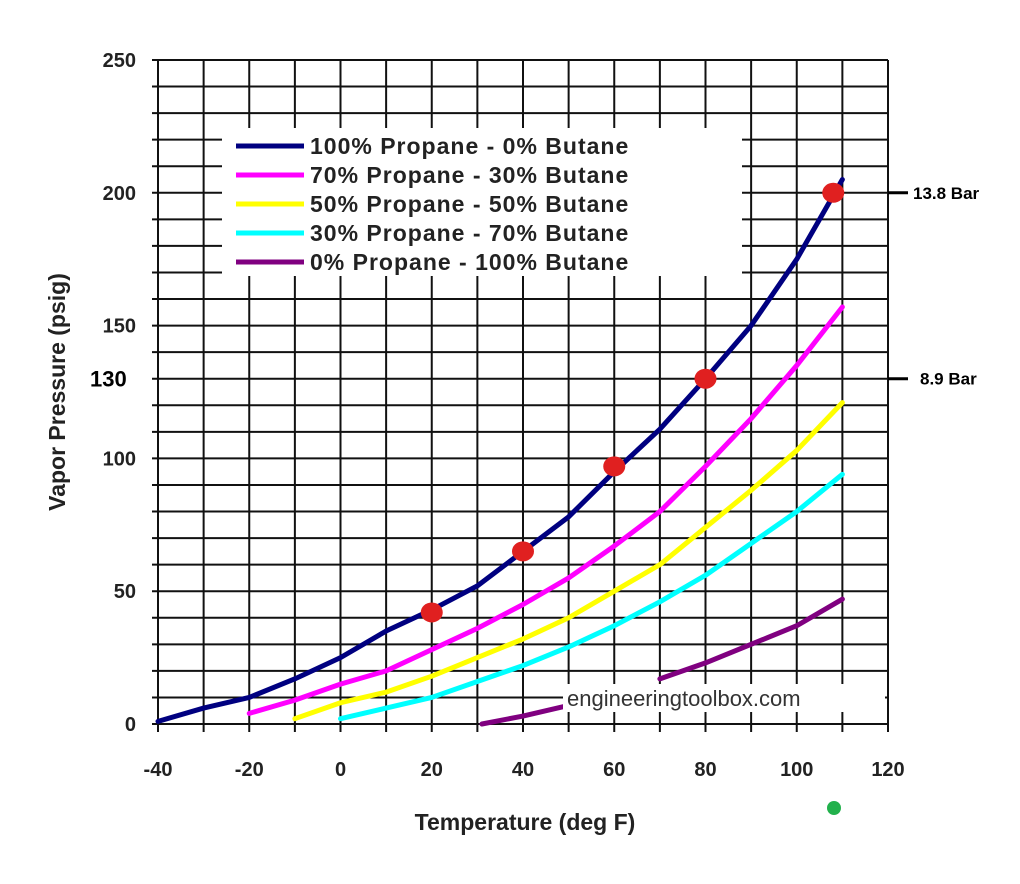  I want to click on y-tick-label: 50, so click(125, 592).